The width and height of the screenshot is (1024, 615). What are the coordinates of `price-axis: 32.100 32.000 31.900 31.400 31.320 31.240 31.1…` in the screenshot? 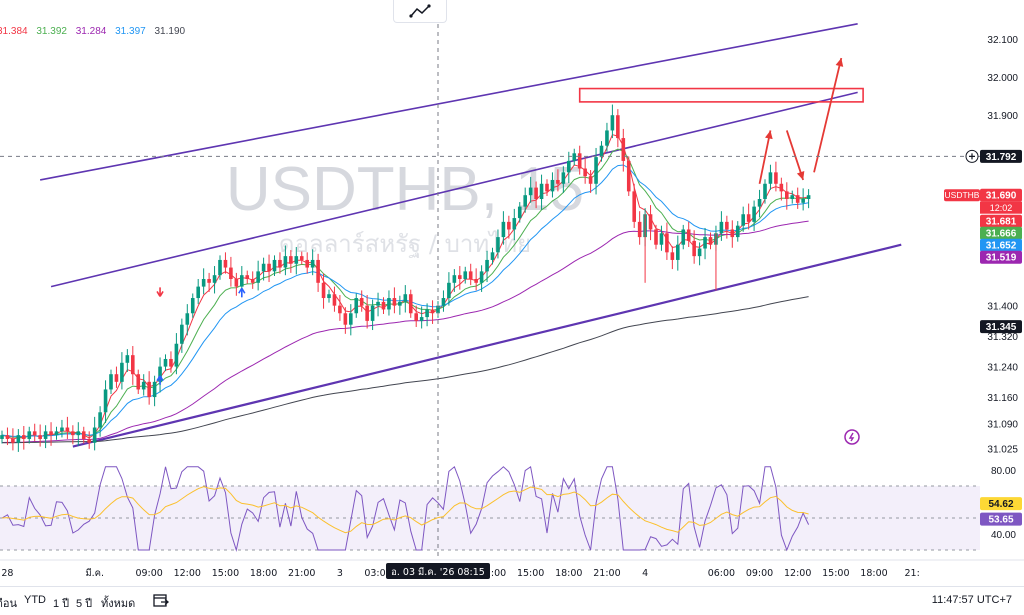 It's located at (984, 293).